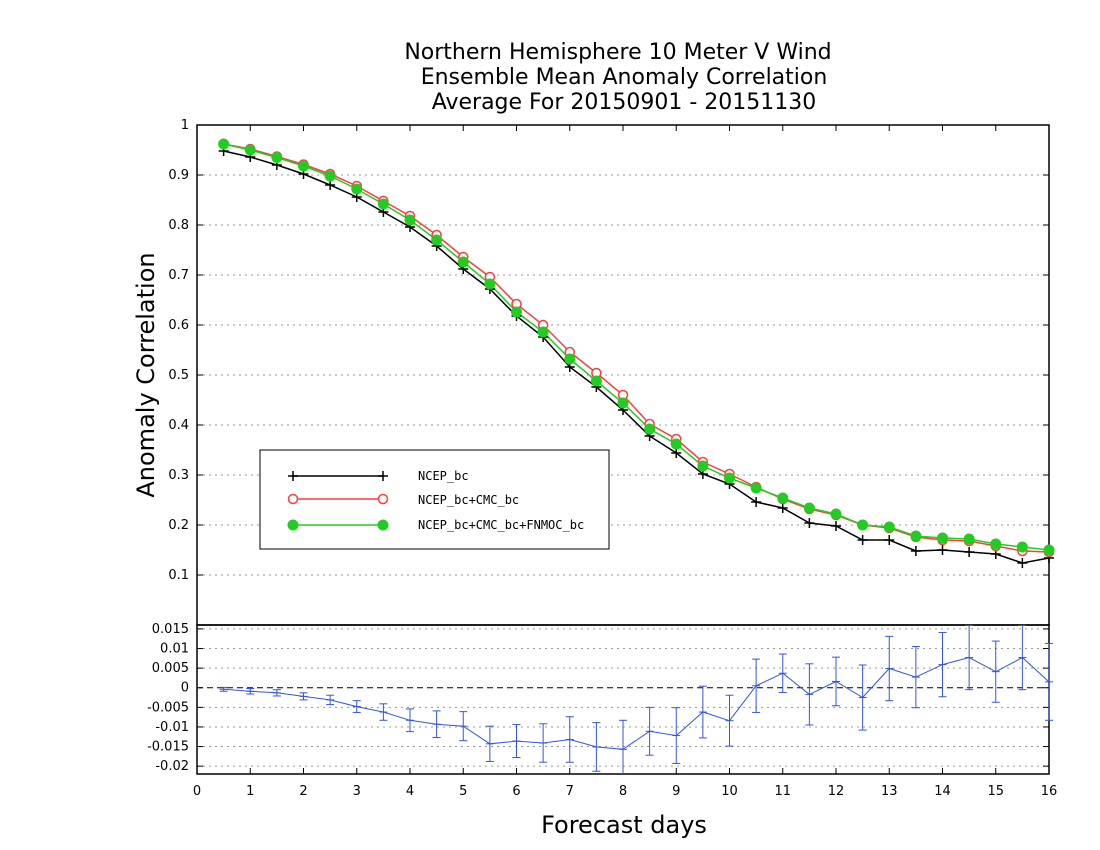 Image resolution: width=1100 pixels, height=850 pixels. Describe the element at coordinates (172, 727) in the screenshot. I see `bottom-ytick-label-2: -0.01` at that location.